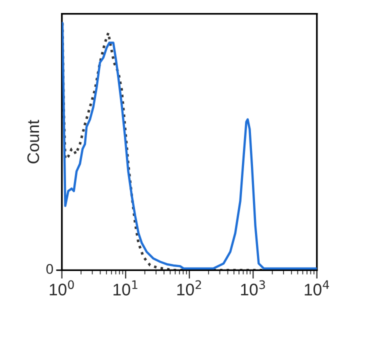  What do you see at coordinates (33, 142) in the screenshot?
I see `y-axis-title: Count` at bounding box center [33, 142].